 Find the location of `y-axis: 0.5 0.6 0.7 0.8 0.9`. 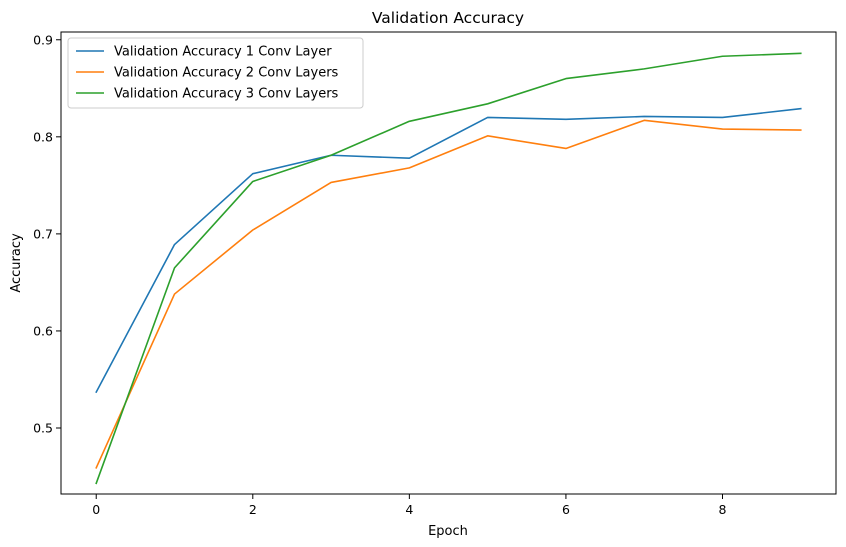

y-axis: 0.5 0.6 0.7 0.8 0.9 is located at coordinates (47, 234).